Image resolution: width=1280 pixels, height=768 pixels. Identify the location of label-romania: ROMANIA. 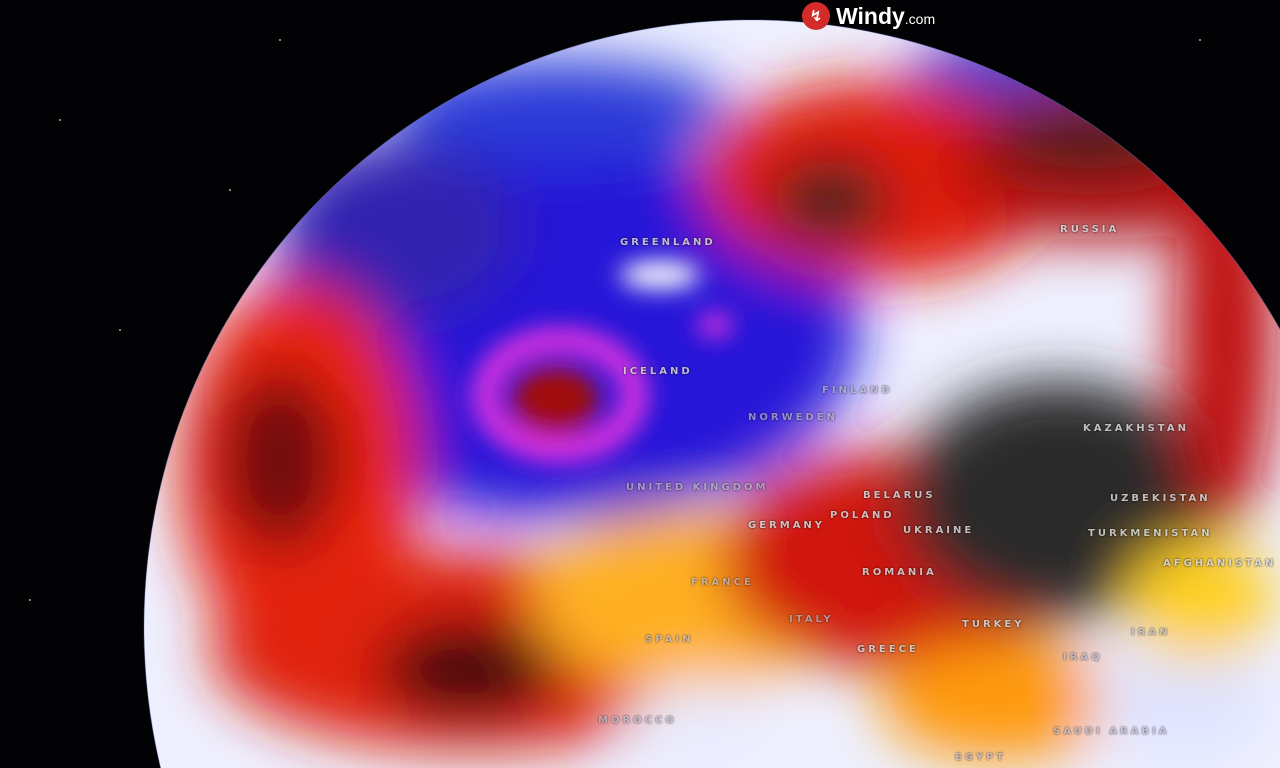
(899, 572).